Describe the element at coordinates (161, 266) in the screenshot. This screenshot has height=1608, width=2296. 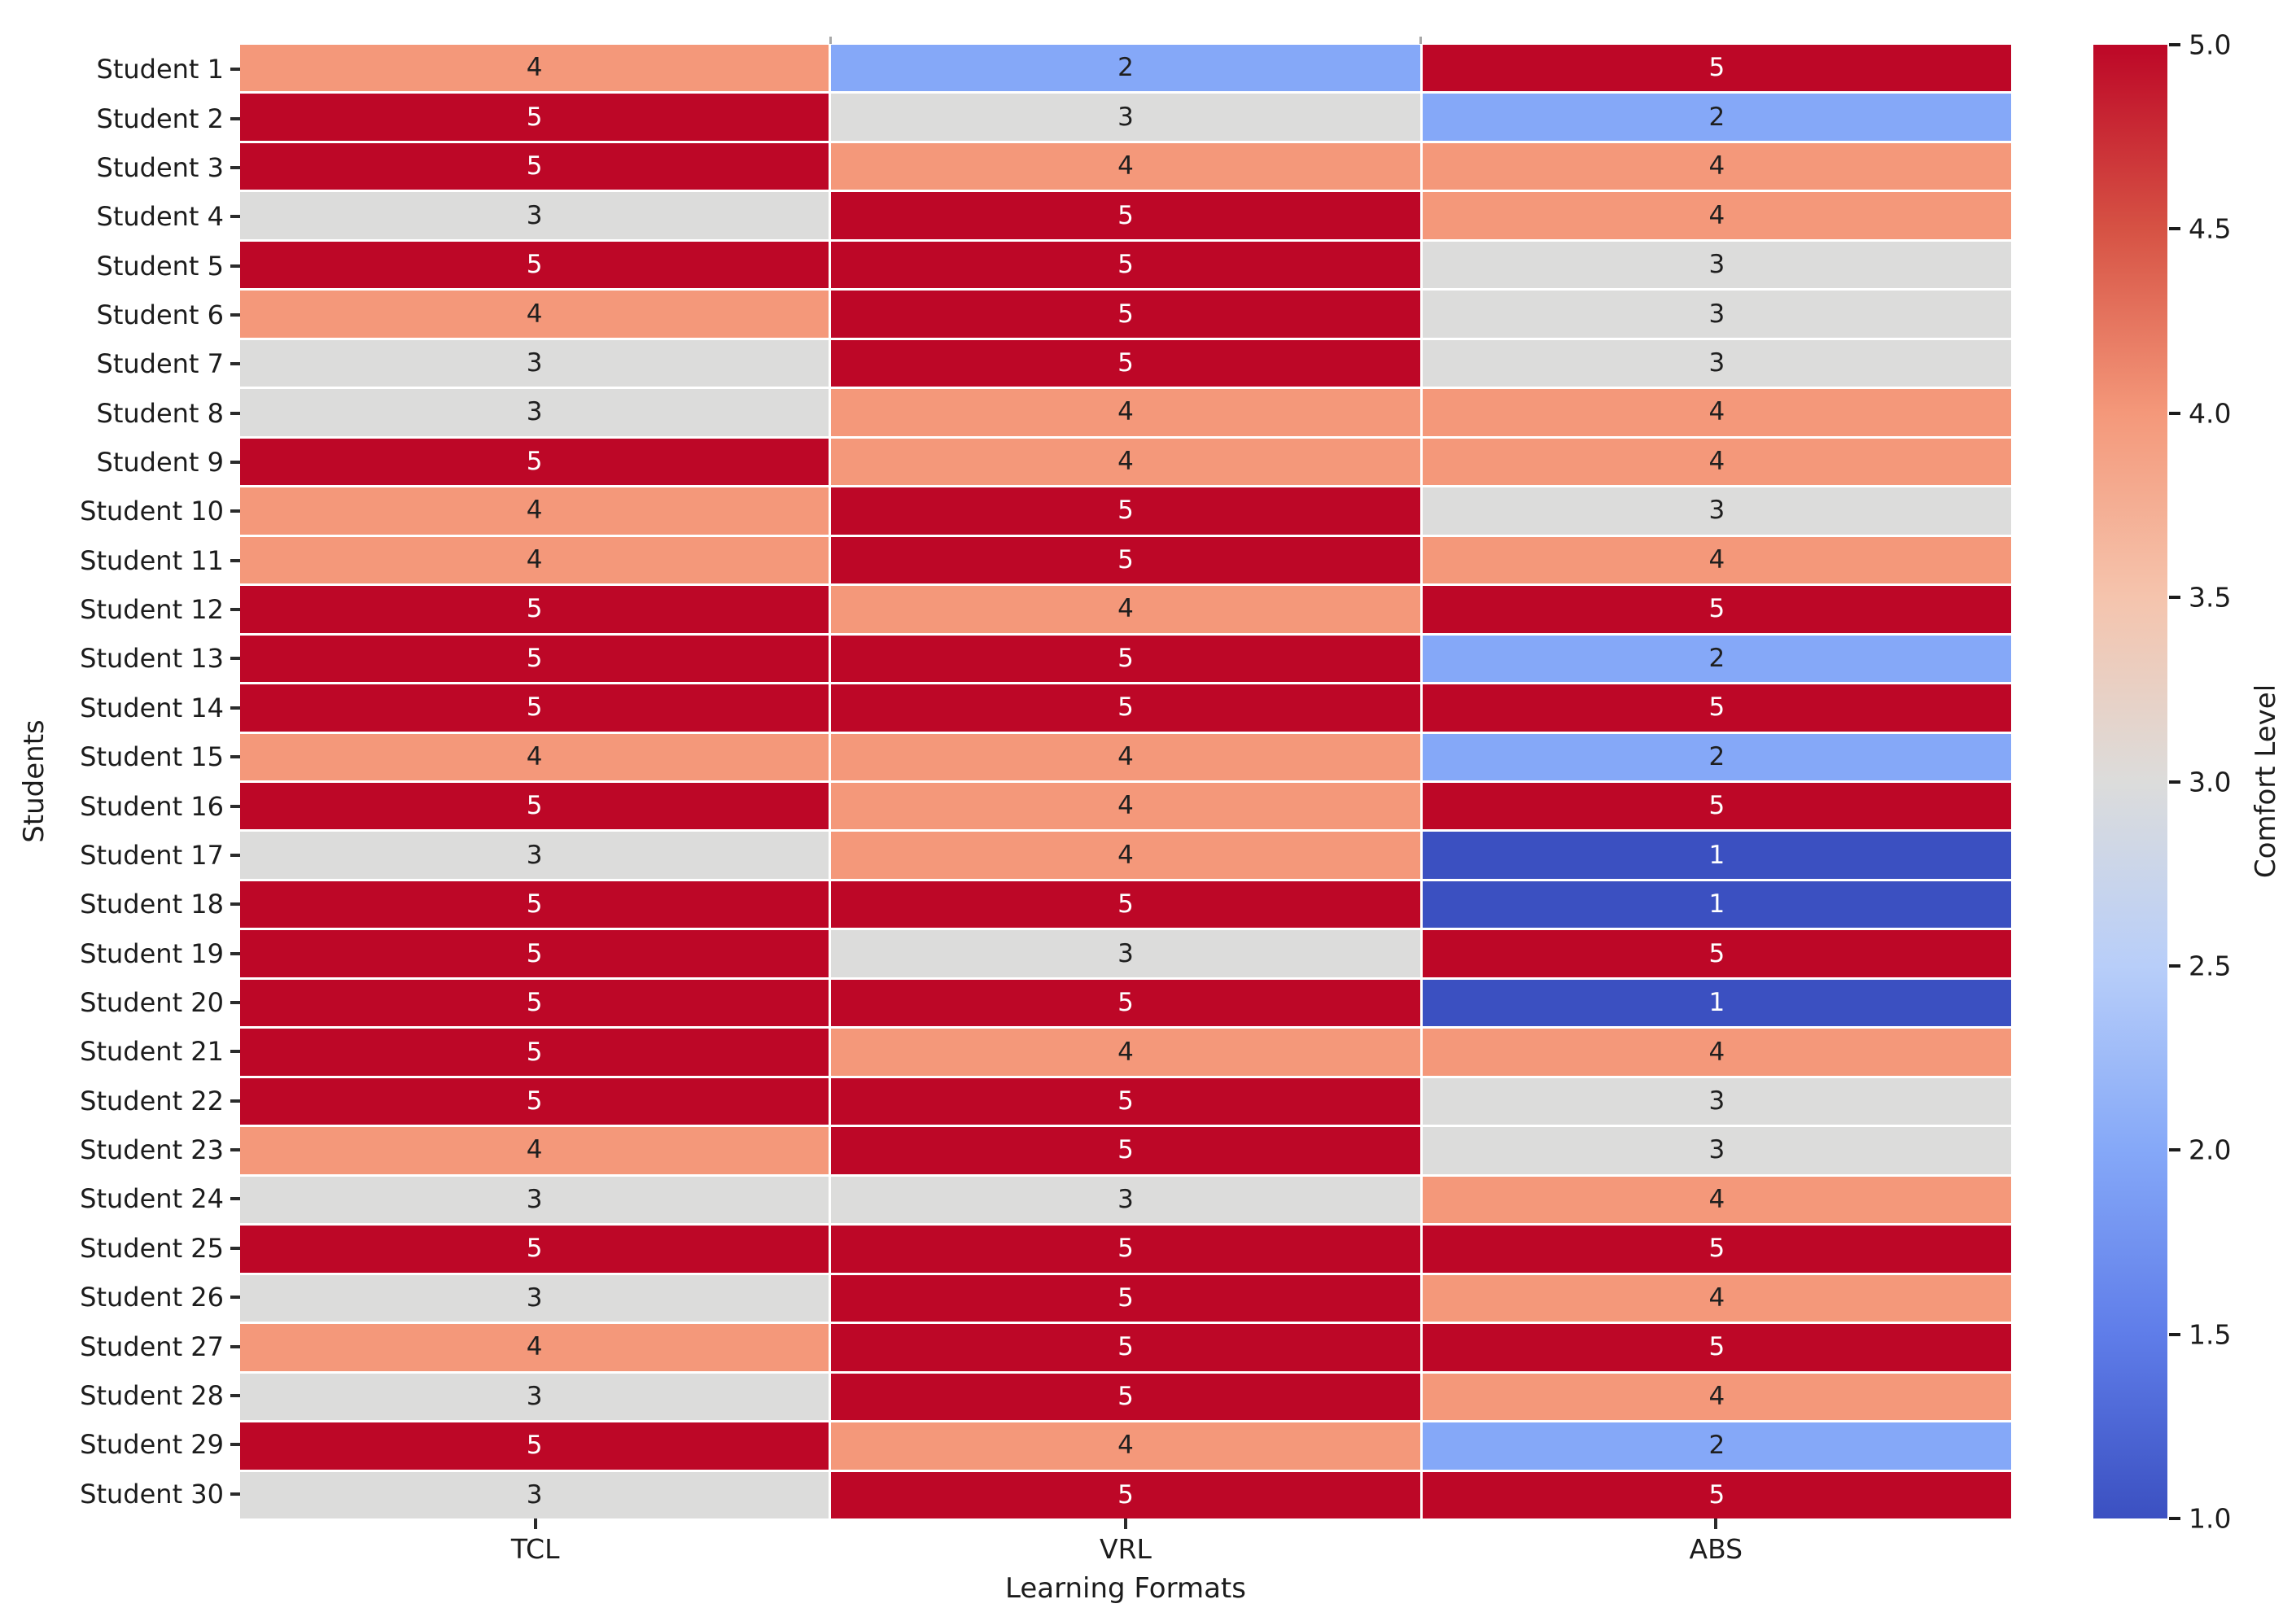
I see `y-tick-label-text: Student 5` at that location.